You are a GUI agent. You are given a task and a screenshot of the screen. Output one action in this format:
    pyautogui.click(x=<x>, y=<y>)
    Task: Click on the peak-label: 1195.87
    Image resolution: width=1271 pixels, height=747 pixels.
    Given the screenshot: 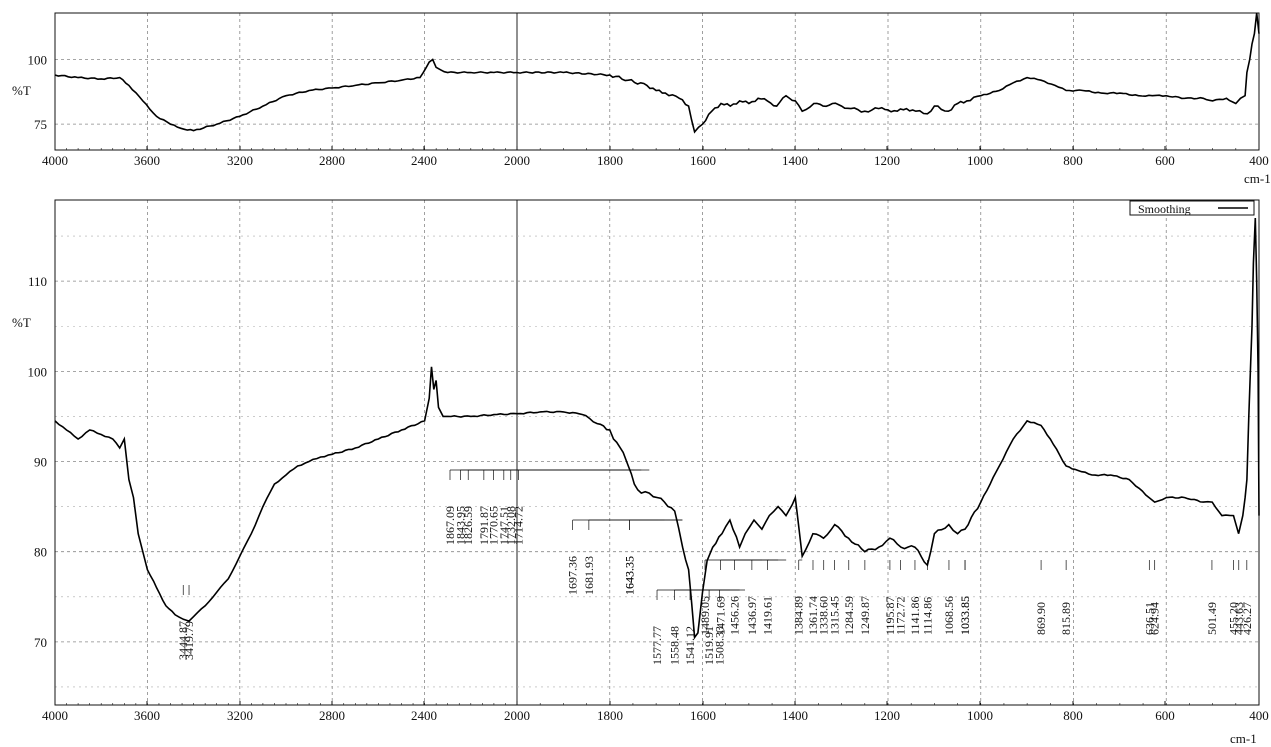 What is the action you would take?
    pyautogui.click(x=890, y=615)
    